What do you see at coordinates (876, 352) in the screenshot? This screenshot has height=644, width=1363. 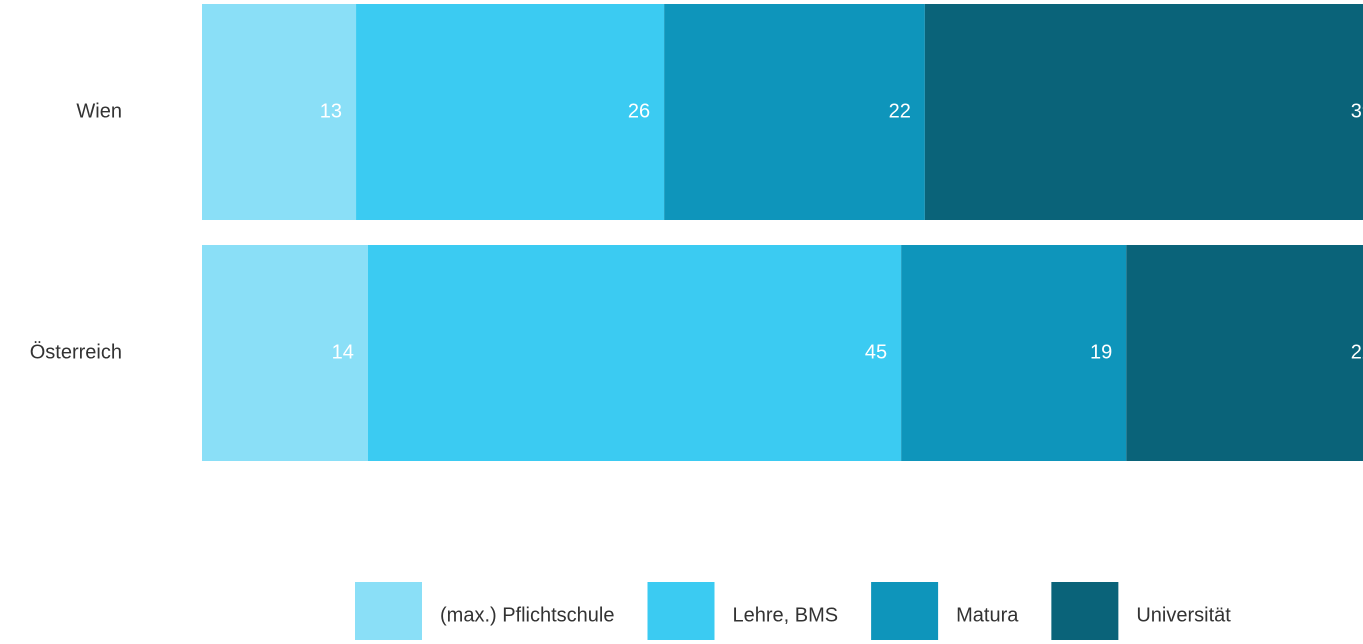 I see `value-label: 45` at bounding box center [876, 352].